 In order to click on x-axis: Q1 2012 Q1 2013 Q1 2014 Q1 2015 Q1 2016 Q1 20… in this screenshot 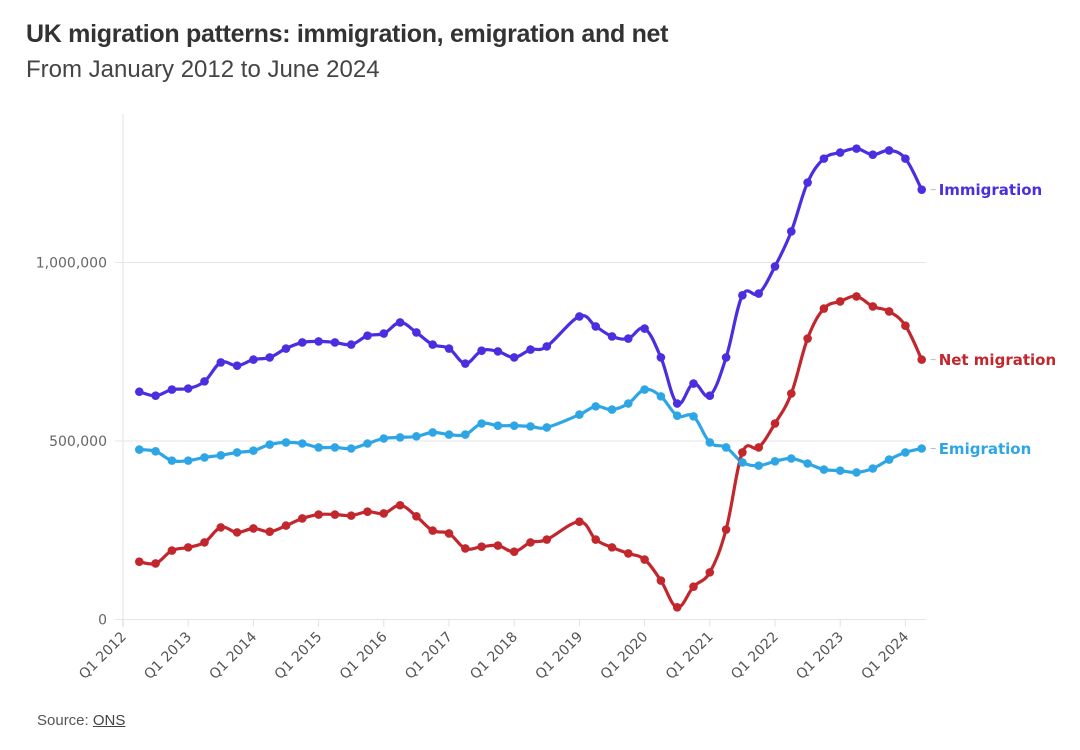, I will do `click(494, 651)`.